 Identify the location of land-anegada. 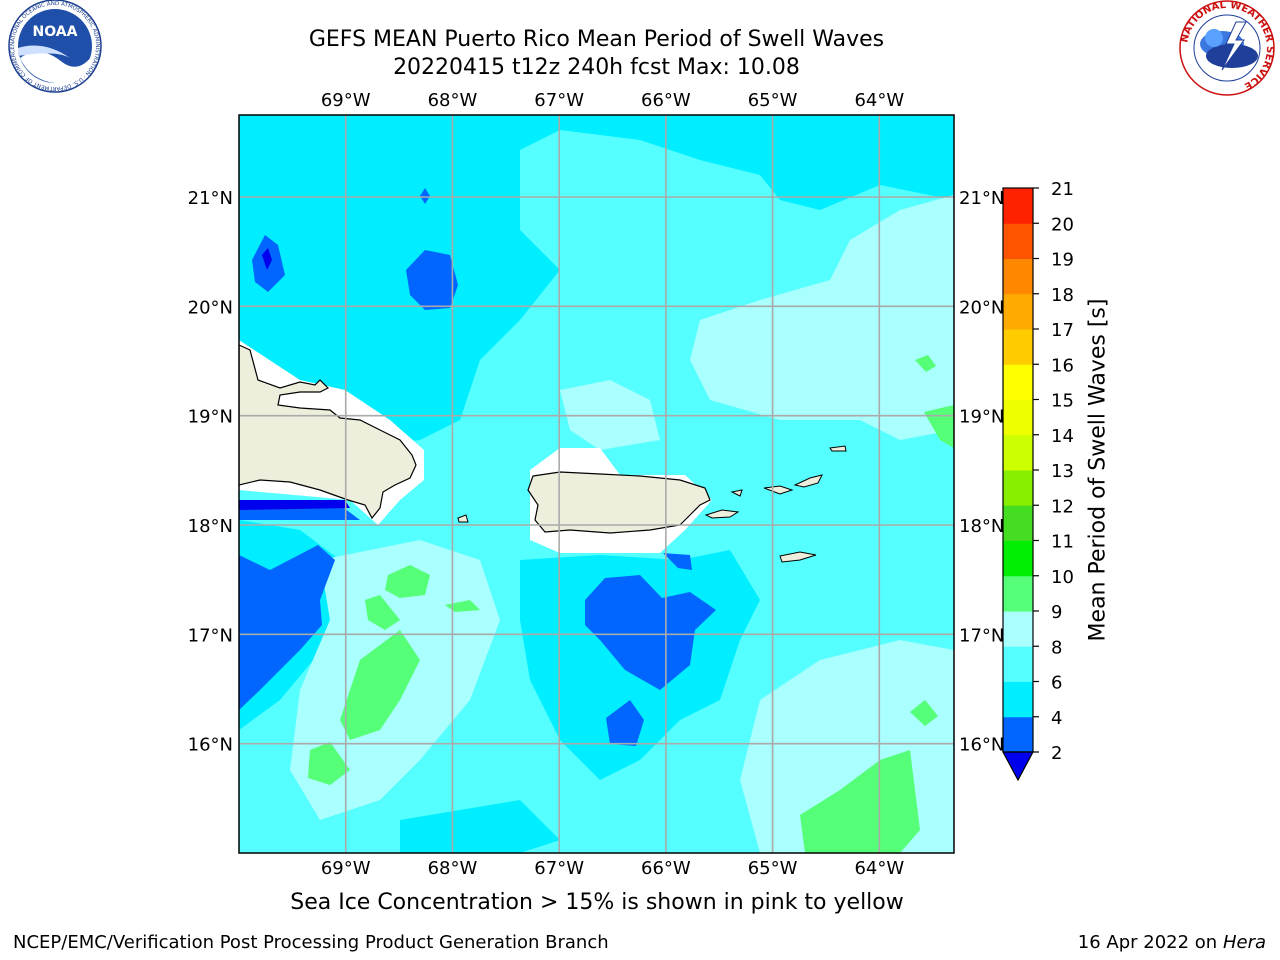
(838, 448).